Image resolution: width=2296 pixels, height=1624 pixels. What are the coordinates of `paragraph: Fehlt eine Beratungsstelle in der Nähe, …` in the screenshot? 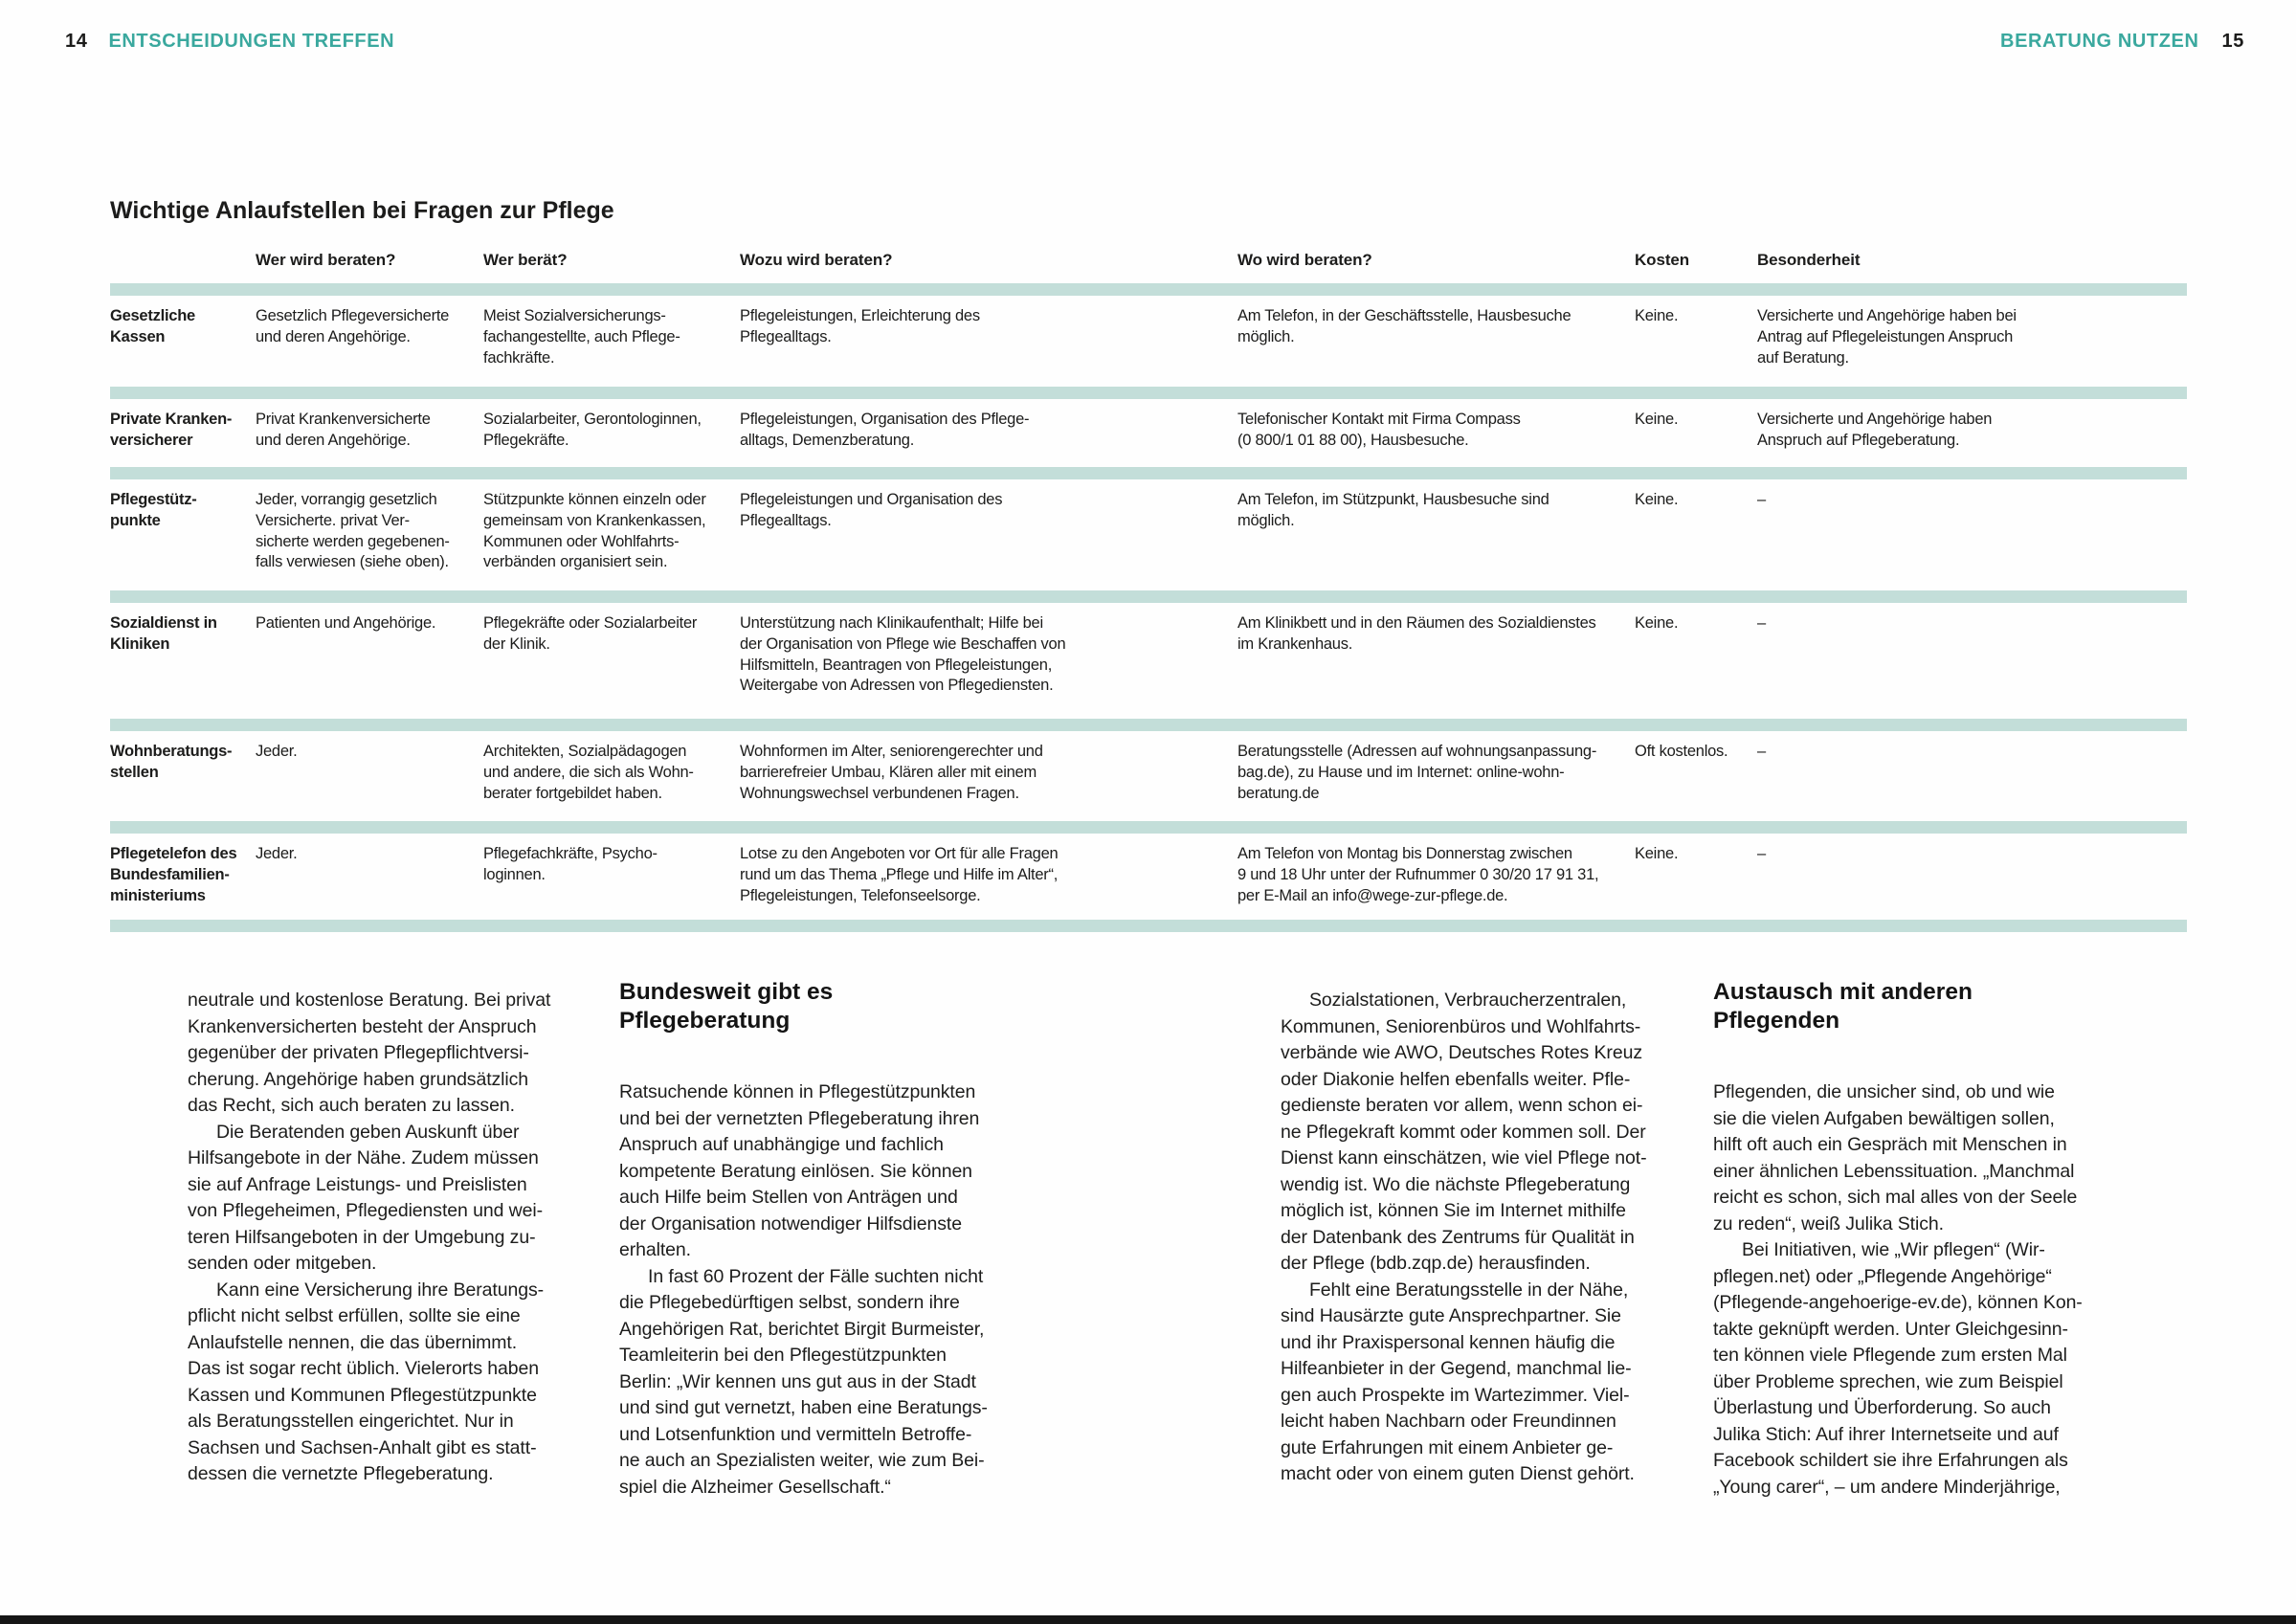 It's located at (1458, 1382).